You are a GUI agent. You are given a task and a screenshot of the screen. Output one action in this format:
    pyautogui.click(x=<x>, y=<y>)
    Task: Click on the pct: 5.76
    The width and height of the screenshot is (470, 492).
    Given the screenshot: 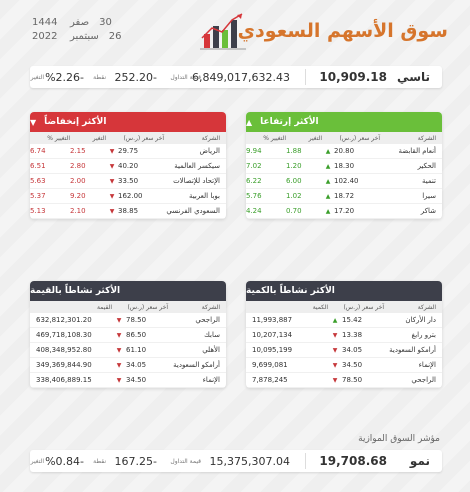 What is the action you would take?
    pyautogui.click(x=254, y=196)
    